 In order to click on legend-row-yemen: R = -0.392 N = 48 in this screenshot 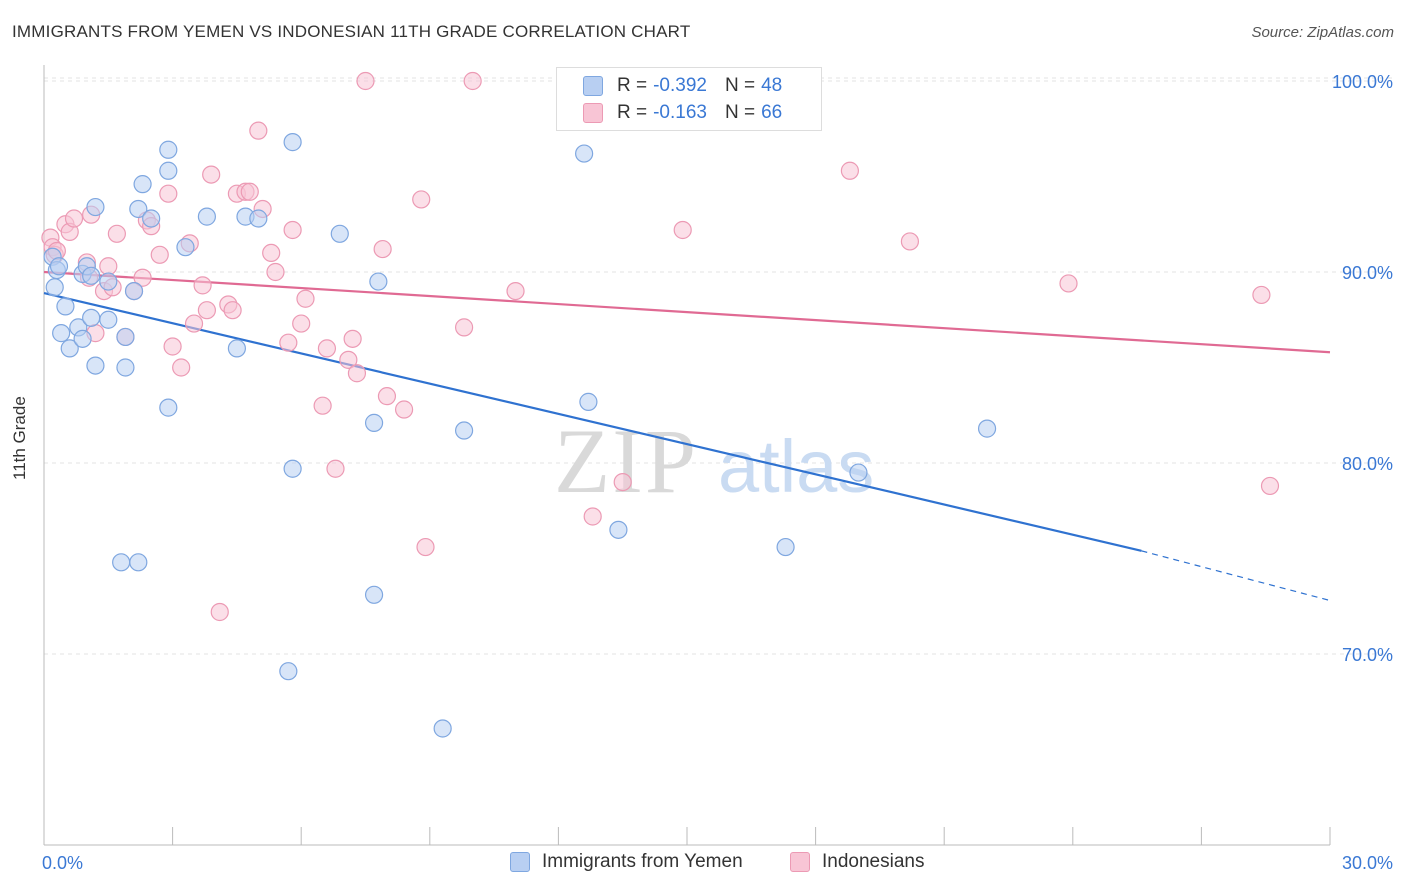, I will do `click(669, 86)`.